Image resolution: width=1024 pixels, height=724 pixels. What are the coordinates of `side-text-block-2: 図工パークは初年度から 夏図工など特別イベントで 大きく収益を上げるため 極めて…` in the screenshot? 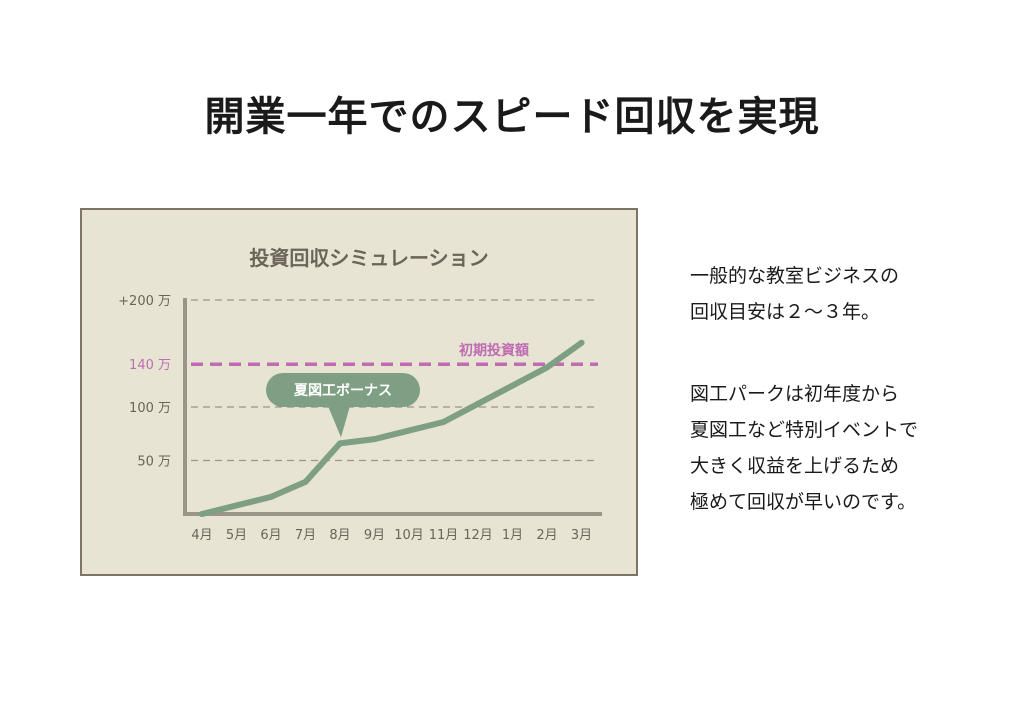 It's located at (850, 448).